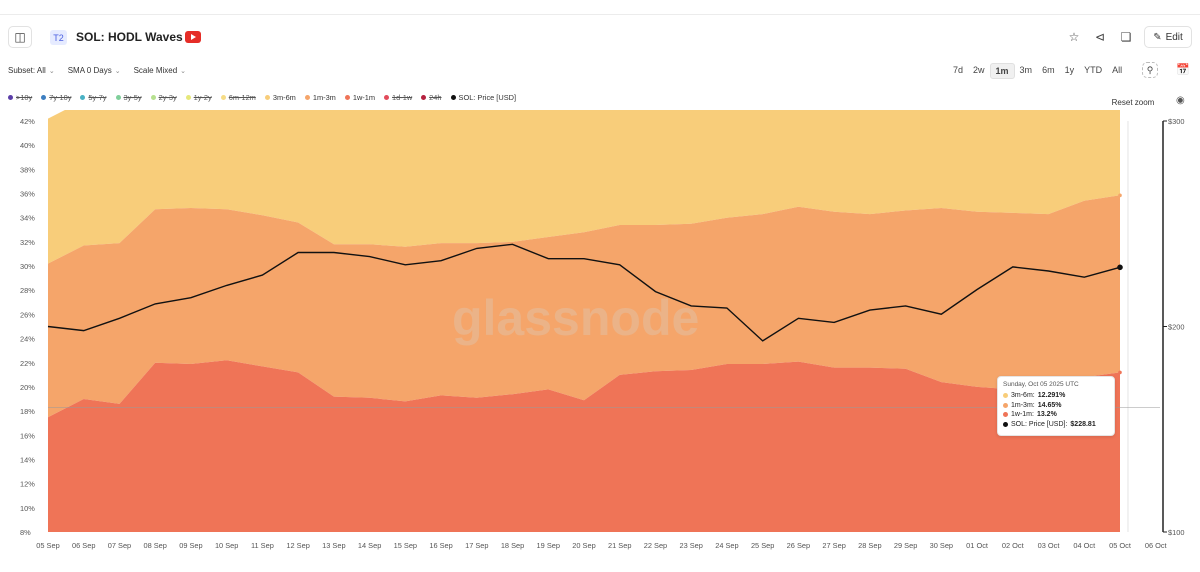 The image size is (1200, 572). What do you see at coordinates (24, 97) in the screenshot?
I see `legend-label: >10y` at bounding box center [24, 97].